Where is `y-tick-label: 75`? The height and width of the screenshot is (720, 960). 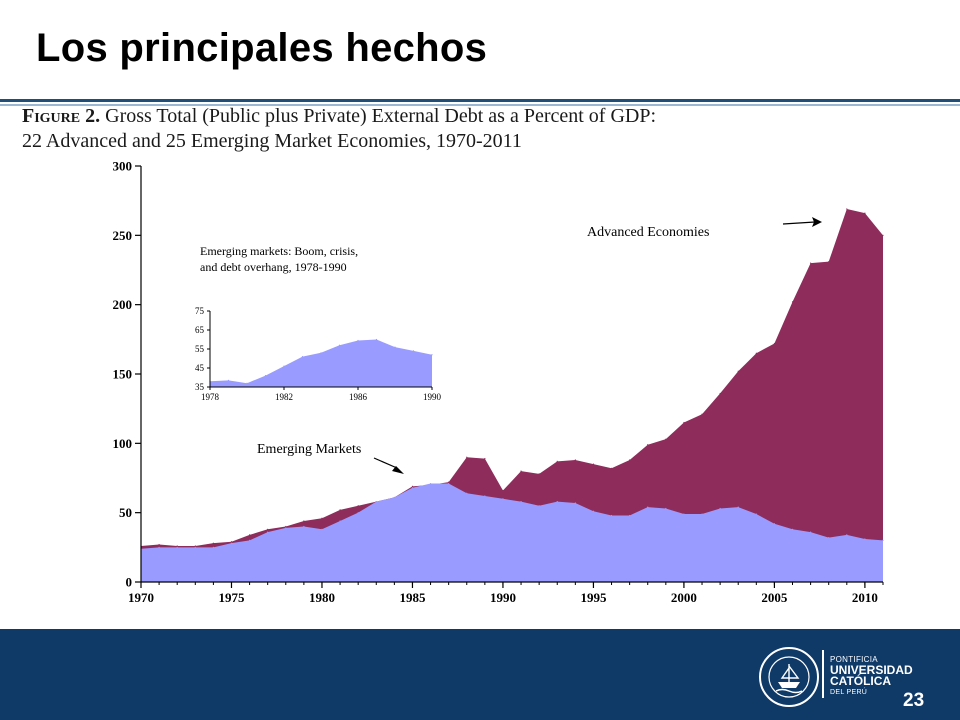
y-tick-label: 75 is located at coordinates (200, 311).